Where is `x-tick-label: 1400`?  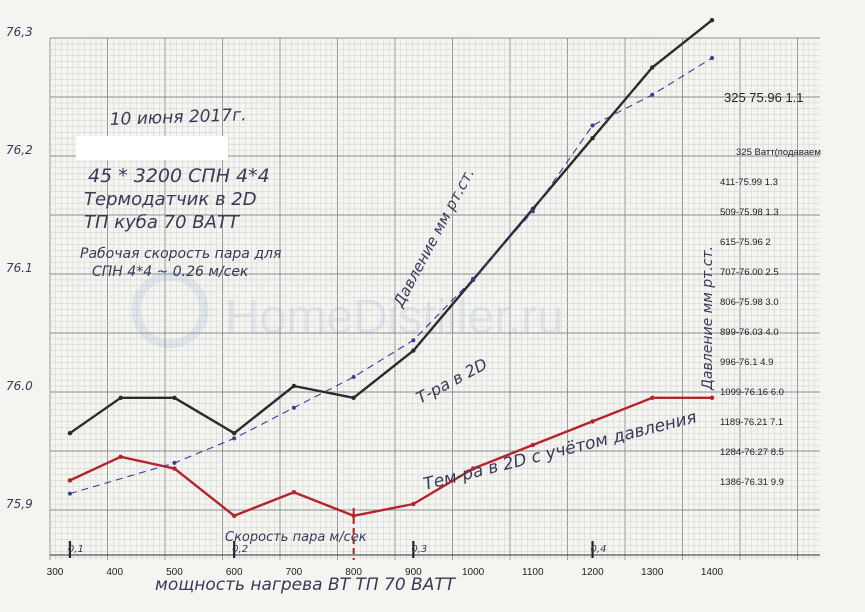
x-tick-label: 1400 is located at coordinates (712, 572).